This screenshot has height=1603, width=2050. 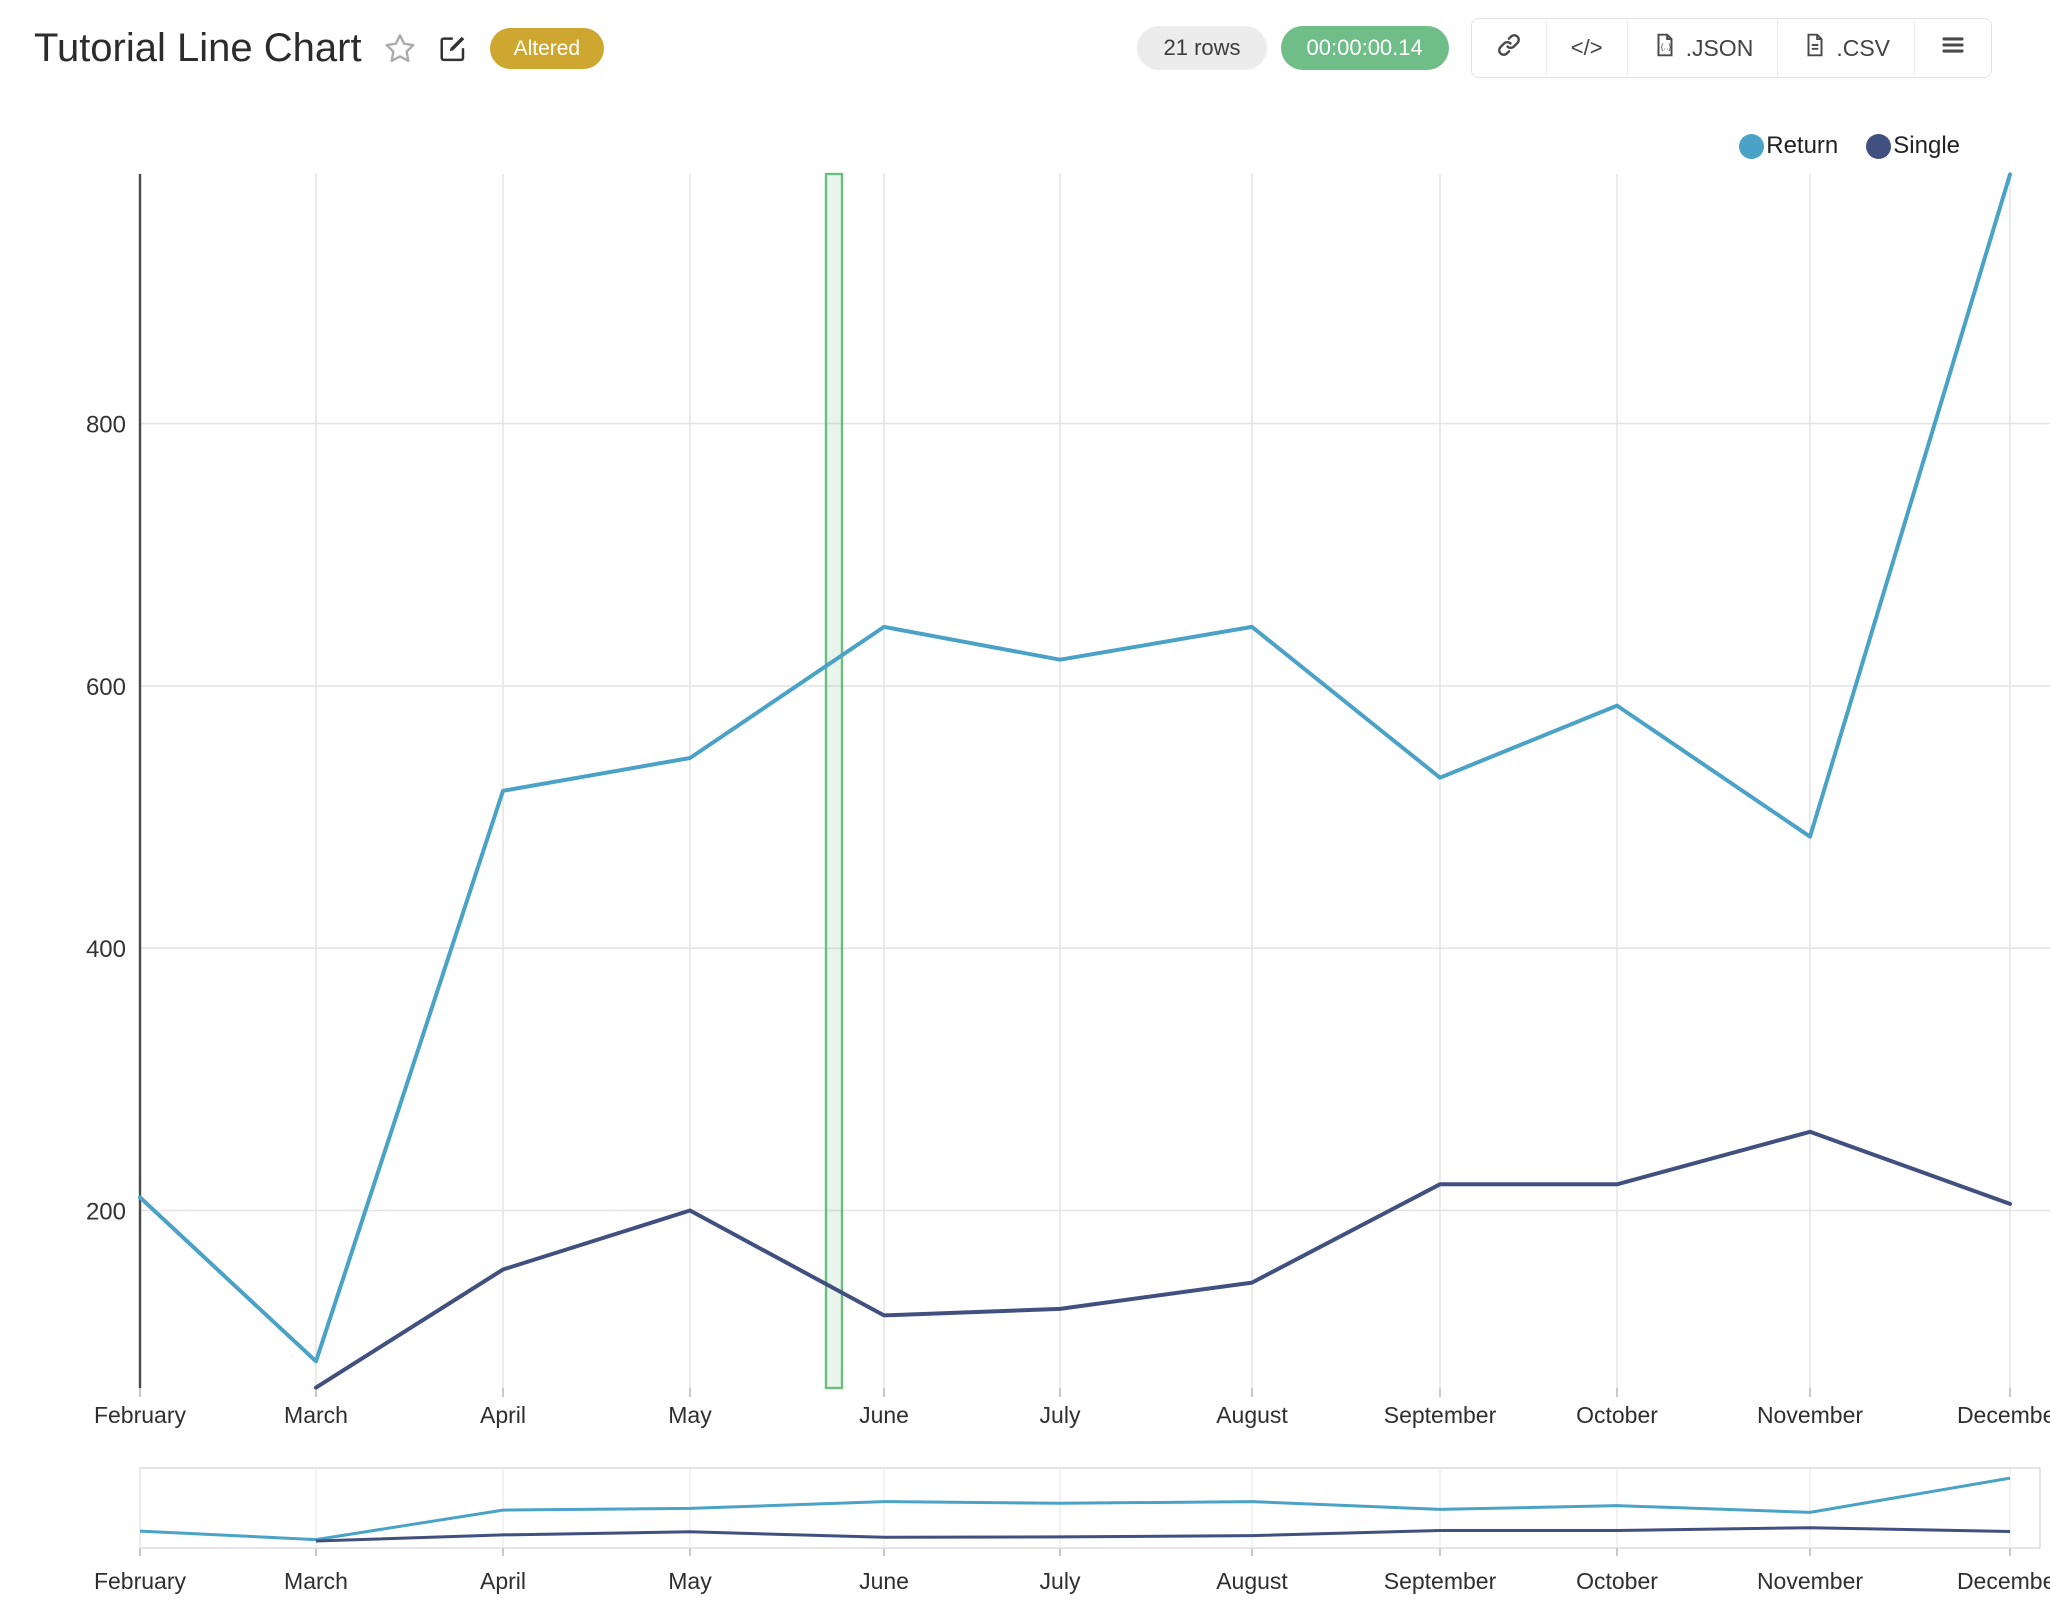 What do you see at coordinates (140, 1581) in the screenshot?
I see `x-axis-label-rangeslider: February` at bounding box center [140, 1581].